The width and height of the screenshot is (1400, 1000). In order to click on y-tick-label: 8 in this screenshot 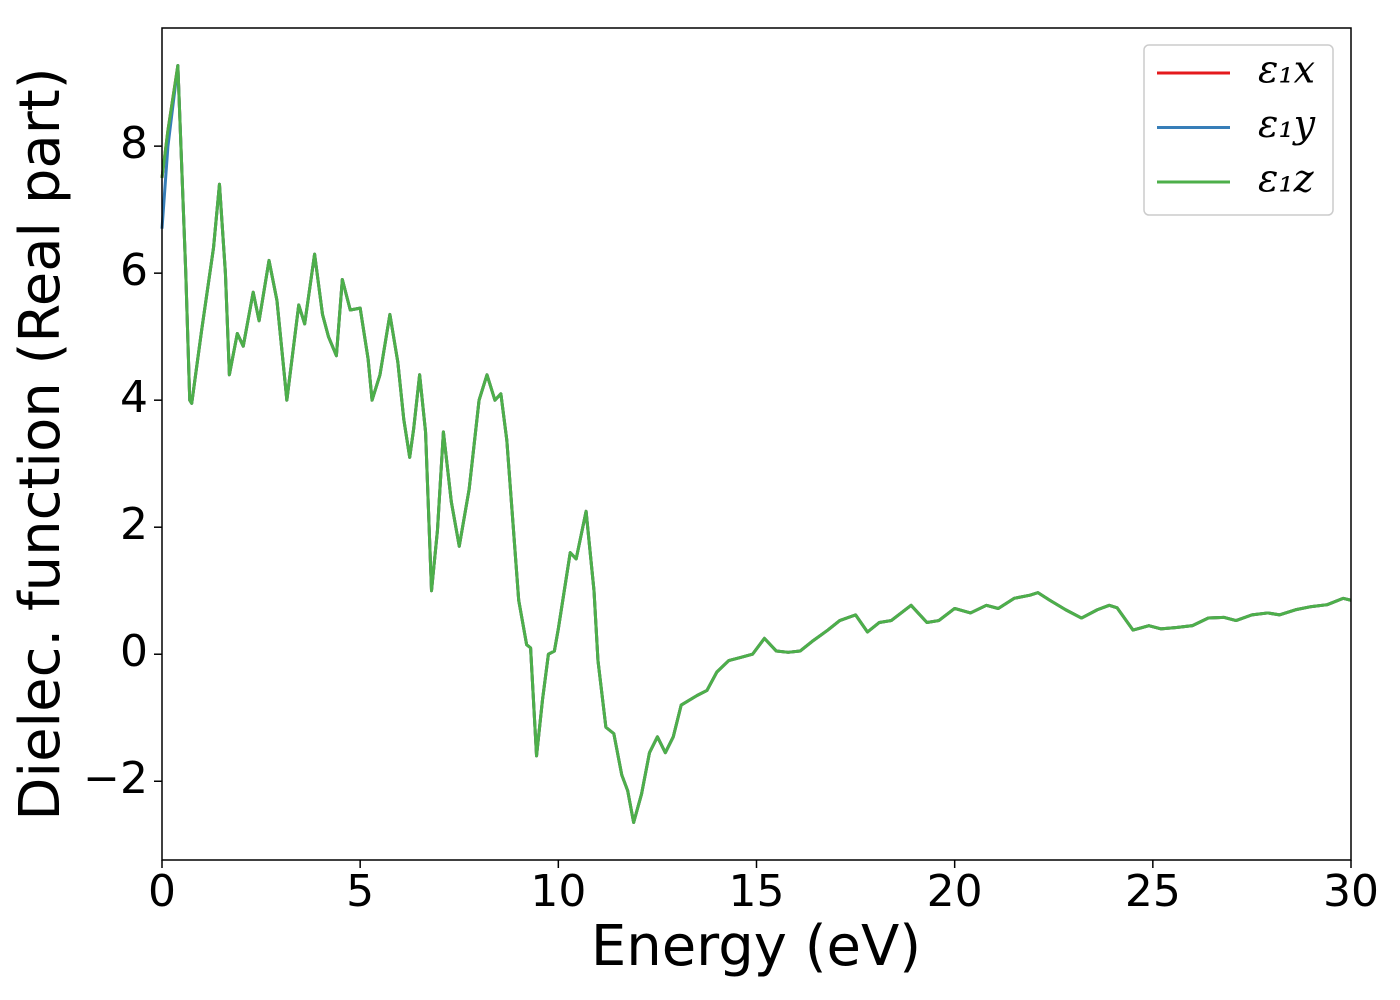, I will do `click(134, 143)`.